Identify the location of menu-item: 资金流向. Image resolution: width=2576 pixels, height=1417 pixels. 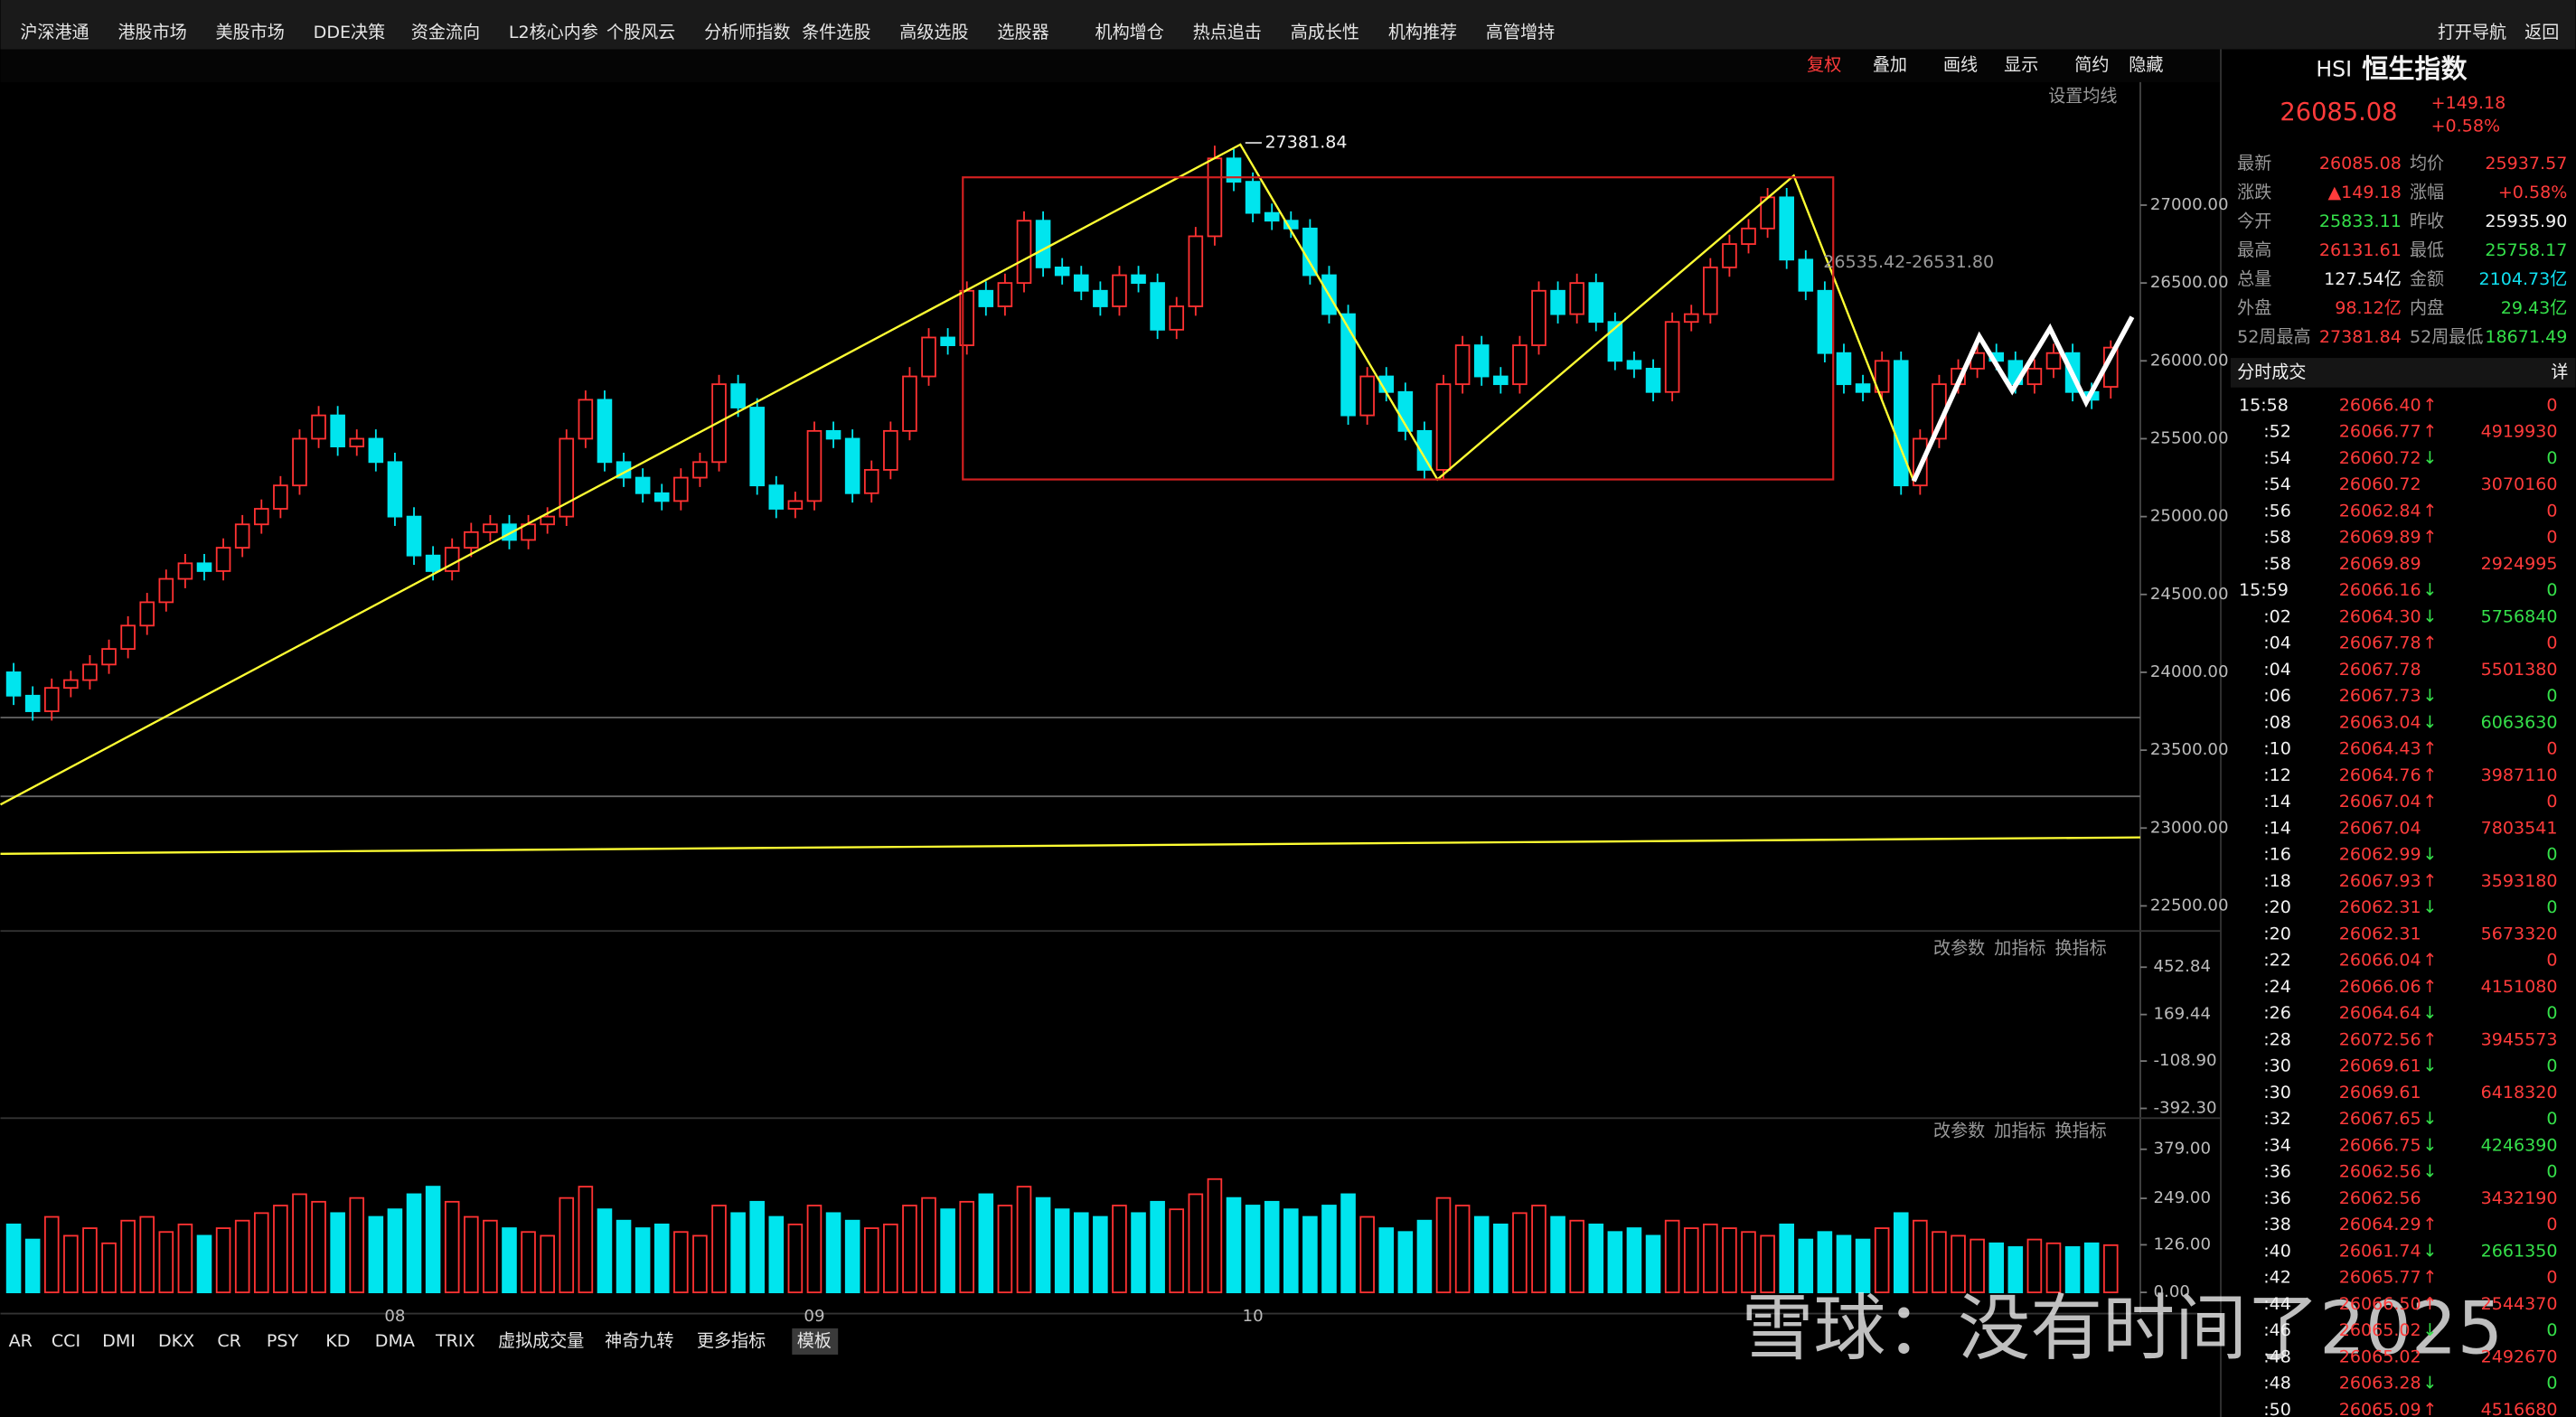
(446, 32).